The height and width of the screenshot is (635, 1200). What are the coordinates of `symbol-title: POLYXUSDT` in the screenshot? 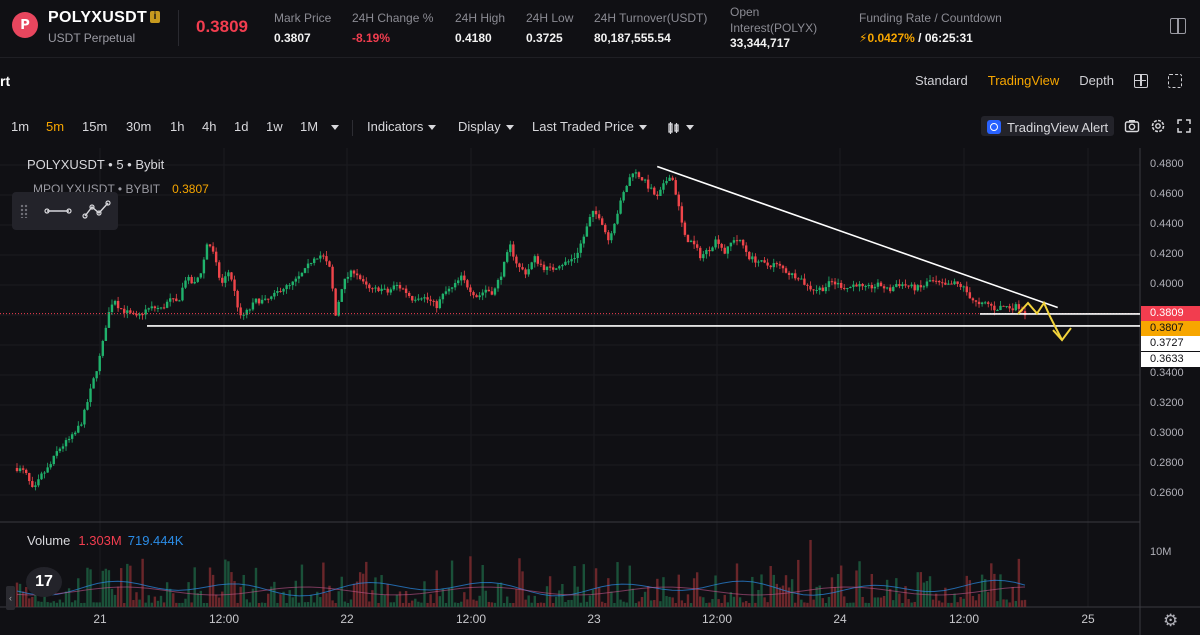 It's located at (98, 17).